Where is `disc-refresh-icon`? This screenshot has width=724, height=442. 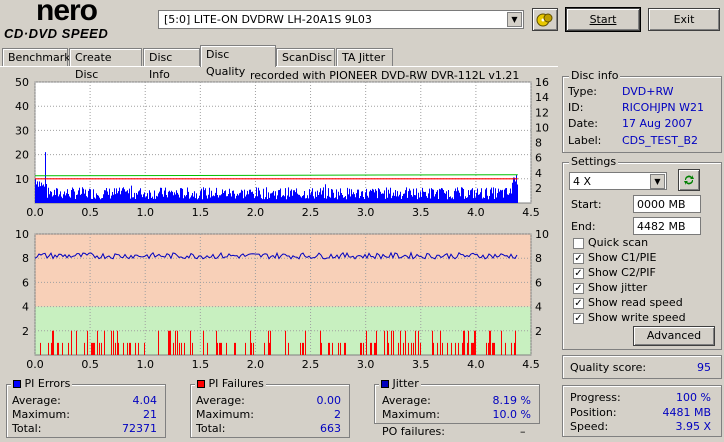
disc-refresh-icon is located at coordinates (544, 20).